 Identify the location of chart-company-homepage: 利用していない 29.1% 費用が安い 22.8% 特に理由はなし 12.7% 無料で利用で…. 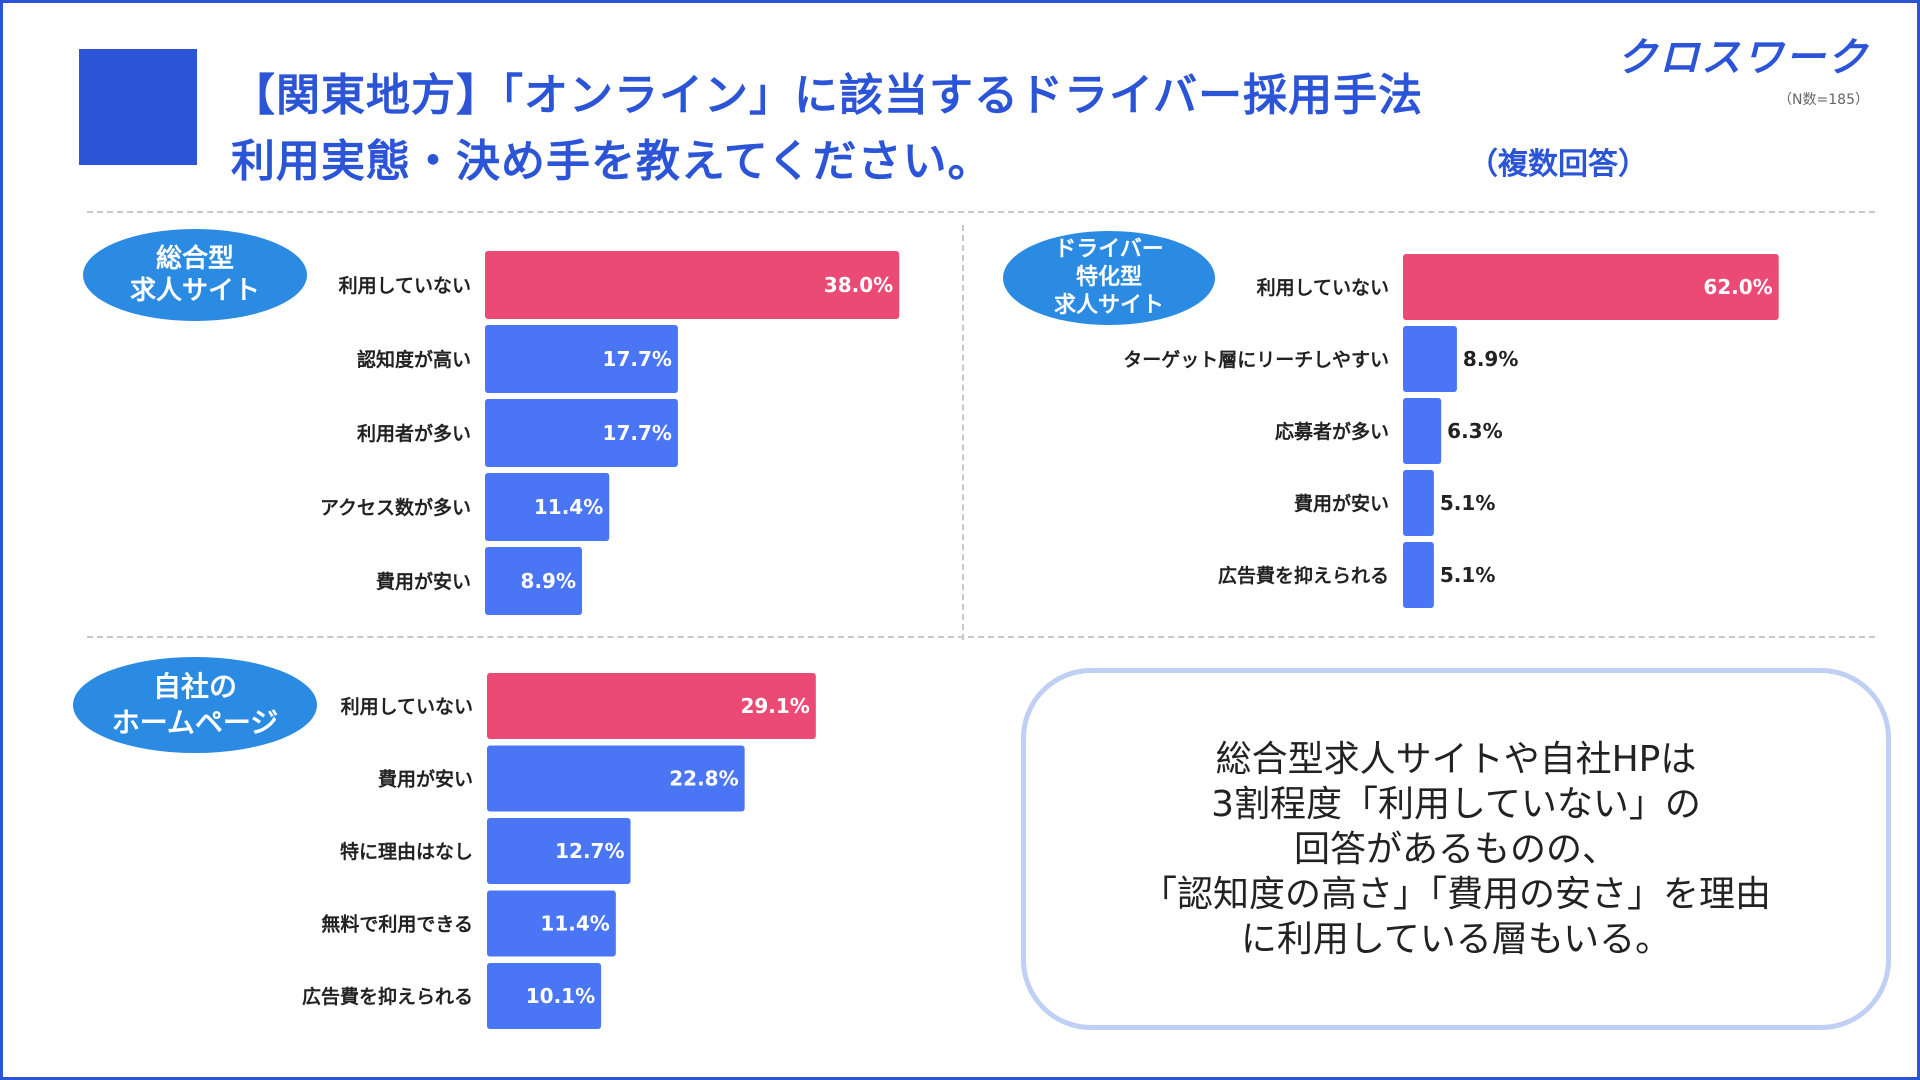
(559, 851).